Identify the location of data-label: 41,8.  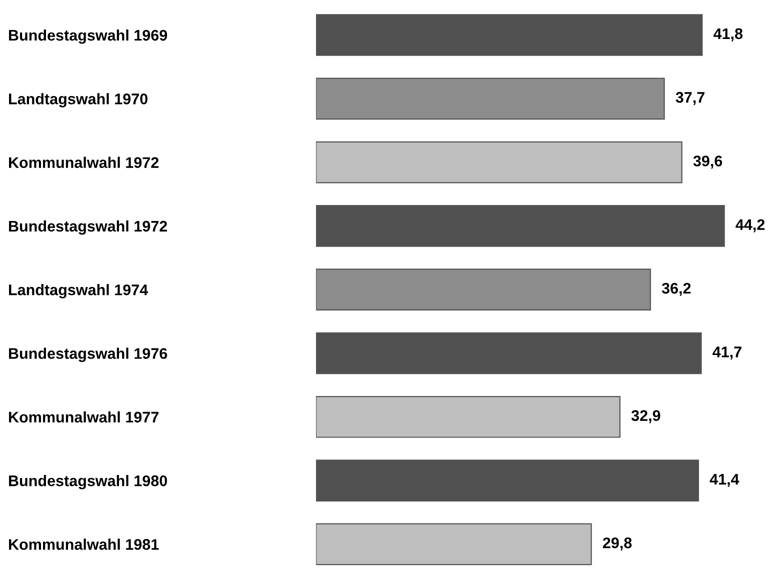
(728, 35).